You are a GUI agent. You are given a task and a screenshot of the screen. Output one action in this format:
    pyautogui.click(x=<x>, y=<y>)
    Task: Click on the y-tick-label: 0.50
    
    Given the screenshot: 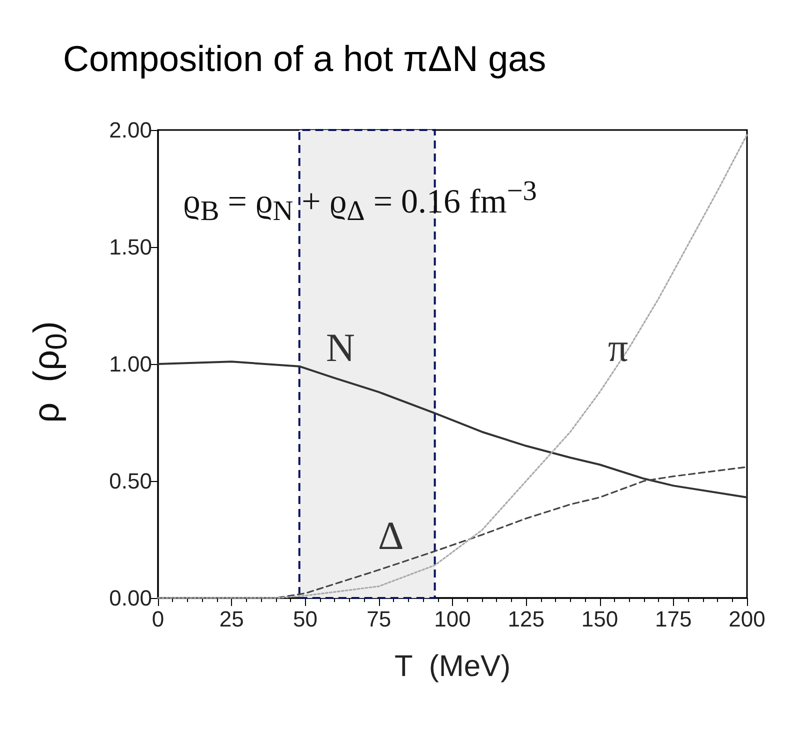 What is the action you would take?
    pyautogui.click(x=130, y=481)
    